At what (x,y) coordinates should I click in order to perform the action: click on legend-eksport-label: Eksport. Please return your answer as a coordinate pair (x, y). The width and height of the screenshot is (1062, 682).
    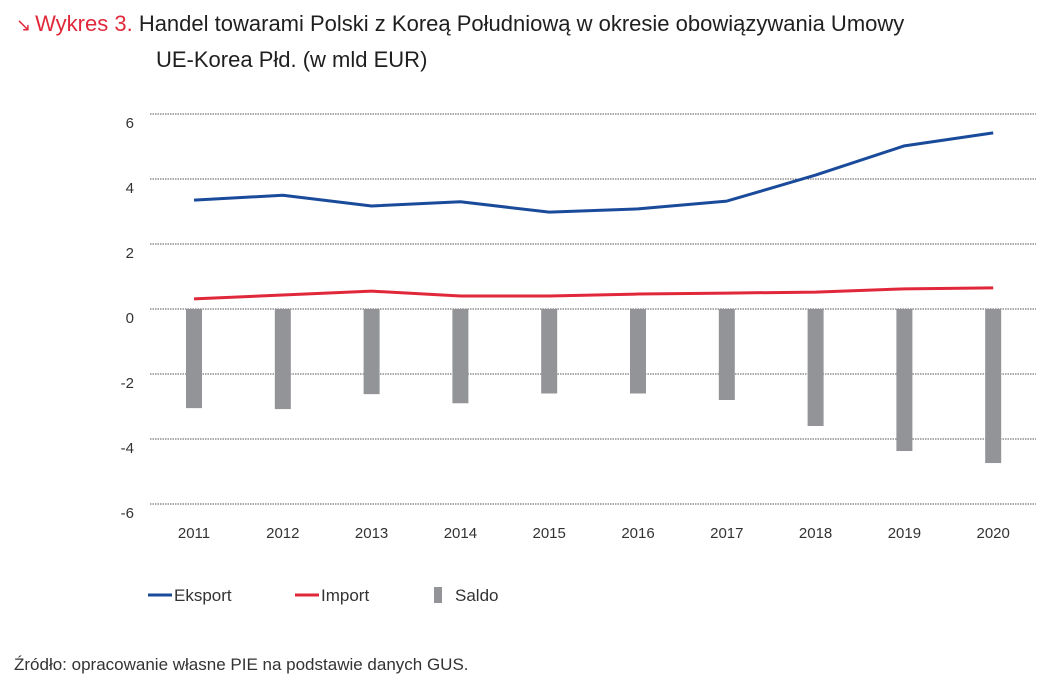
    Looking at the image, I should click on (203, 595).